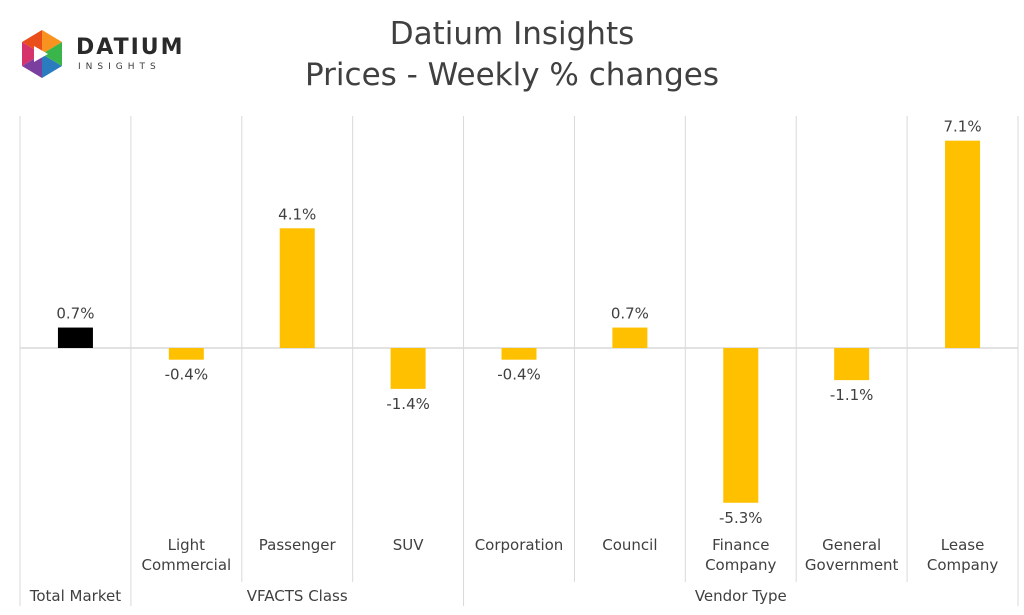 This screenshot has width=1024, height=615. I want to click on category-tick-label: Passenger, so click(298, 545).